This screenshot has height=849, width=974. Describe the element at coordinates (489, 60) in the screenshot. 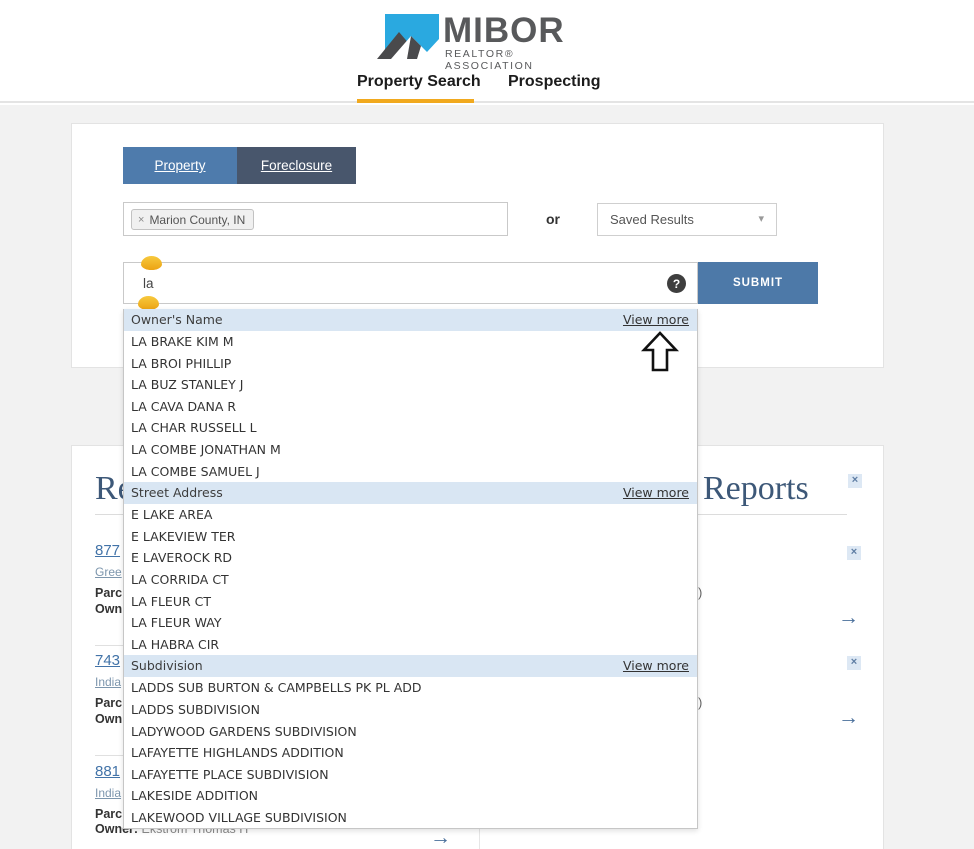

I see `brand-tagline: REALTOR® ASSOCIATION` at that location.